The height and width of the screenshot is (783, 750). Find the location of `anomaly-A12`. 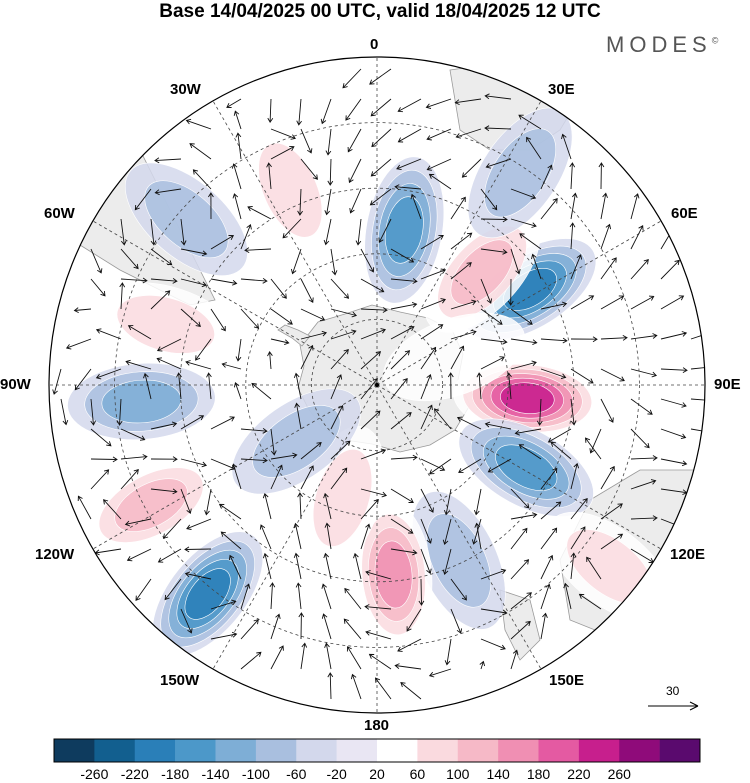

anomaly-A12 is located at coordinates (141, 401).